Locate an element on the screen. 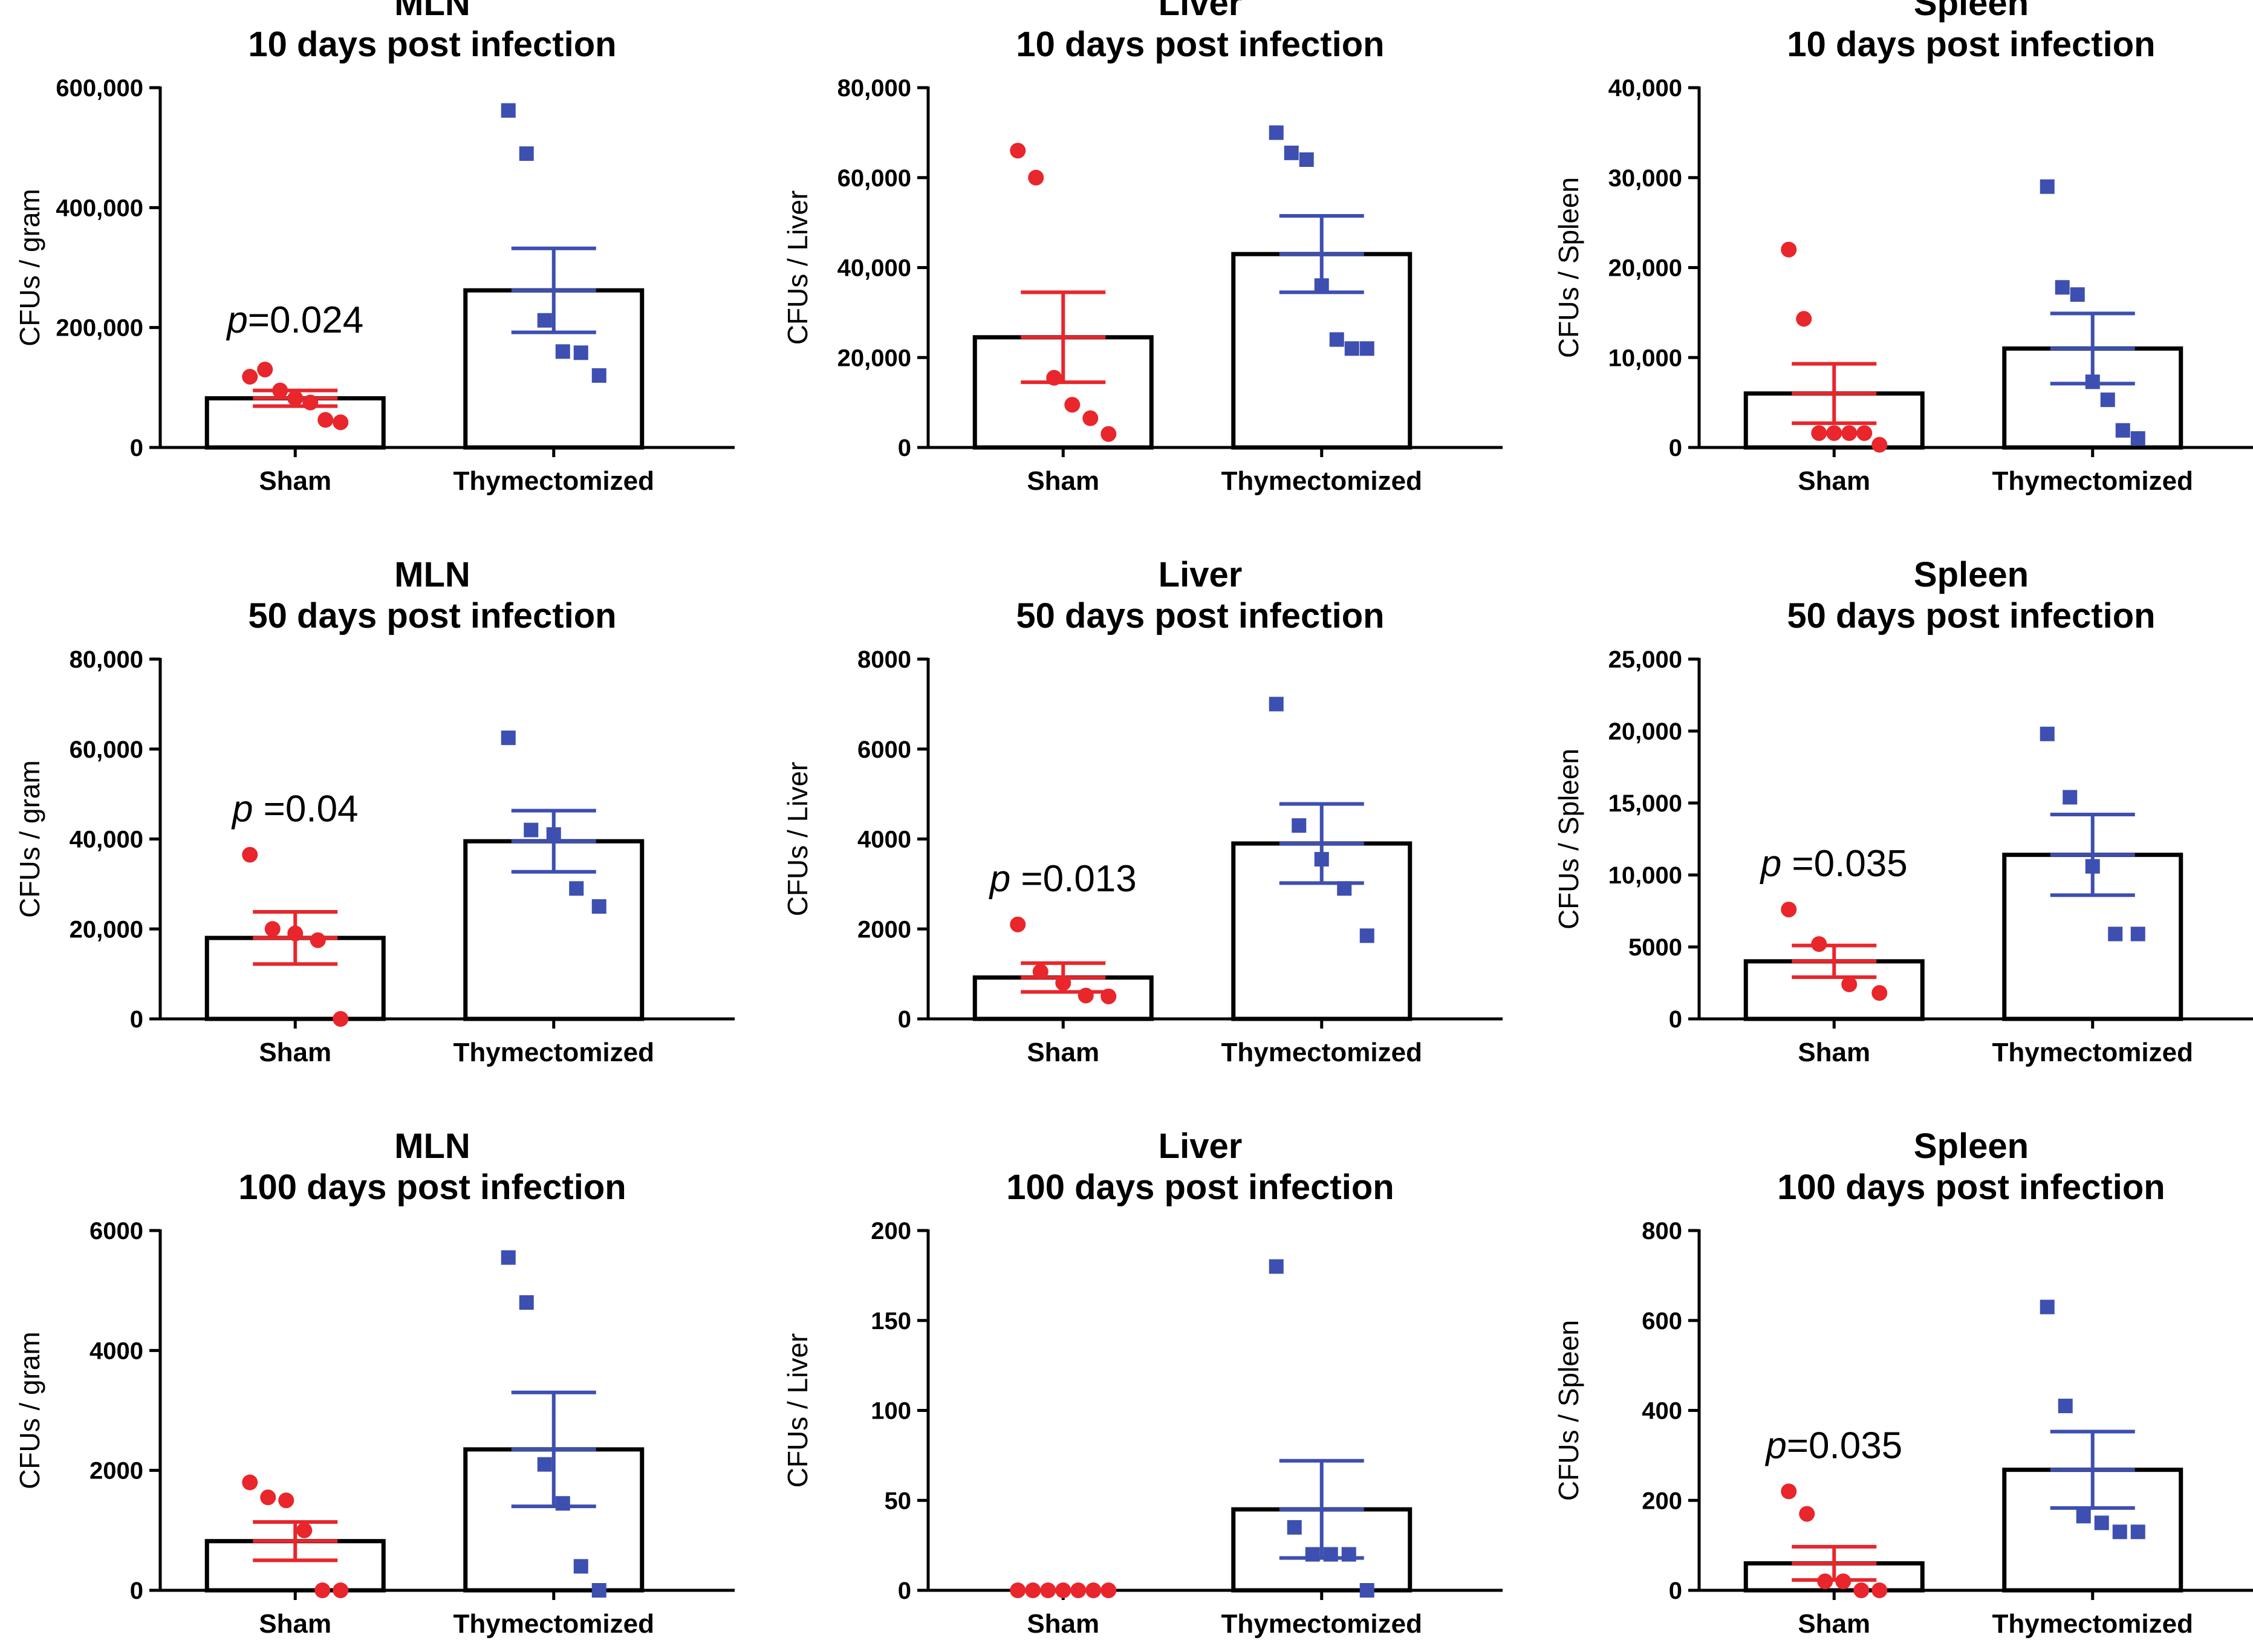  y-tick-label: 5000 is located at coordinates (1655, 947).